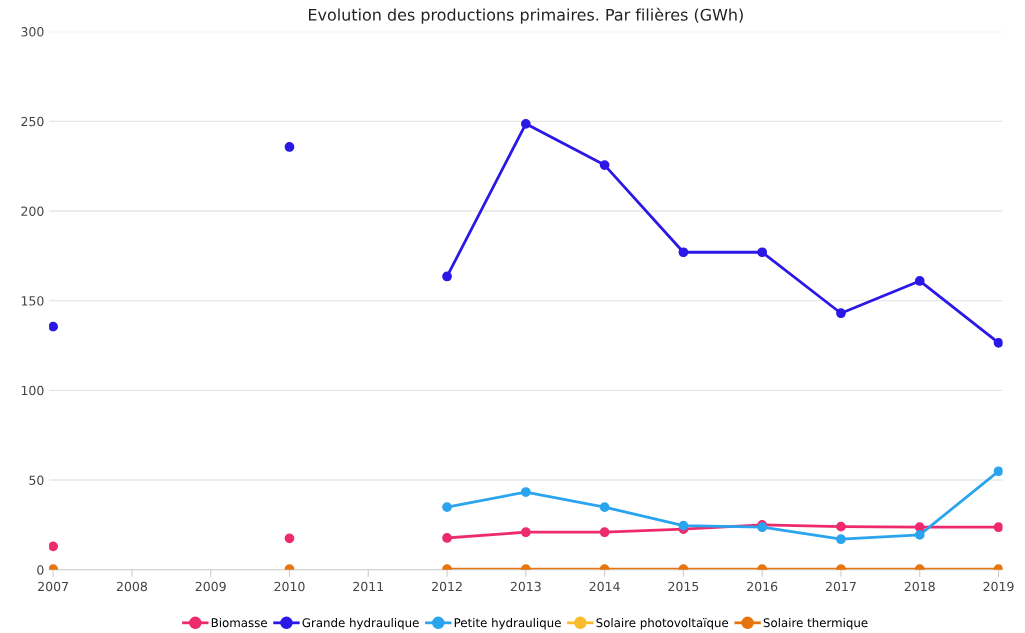  I want to click on y-tick-label: 150, so click(32, 301).